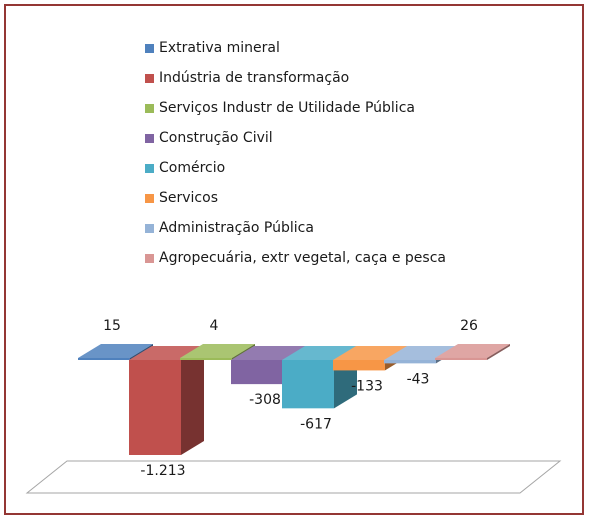  Describe the element at coordinates (302, 258) in the screenshot. I see `legend-label: Agropecuária, extr vegetal, caça e pesca` at that location.